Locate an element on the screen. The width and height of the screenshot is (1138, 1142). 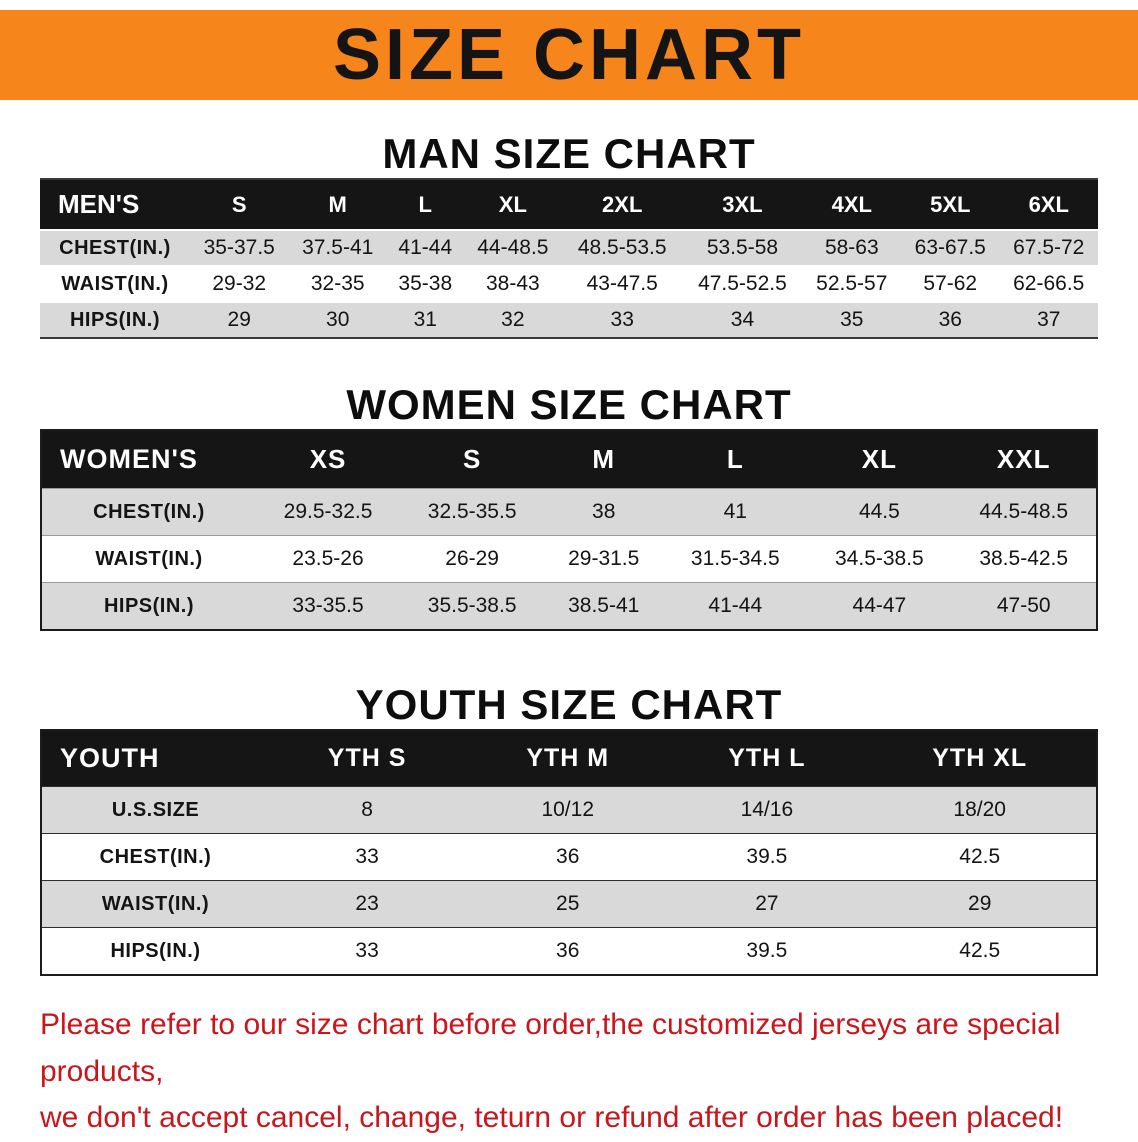
size-column-header: XS is located at coordinates (328, 459).